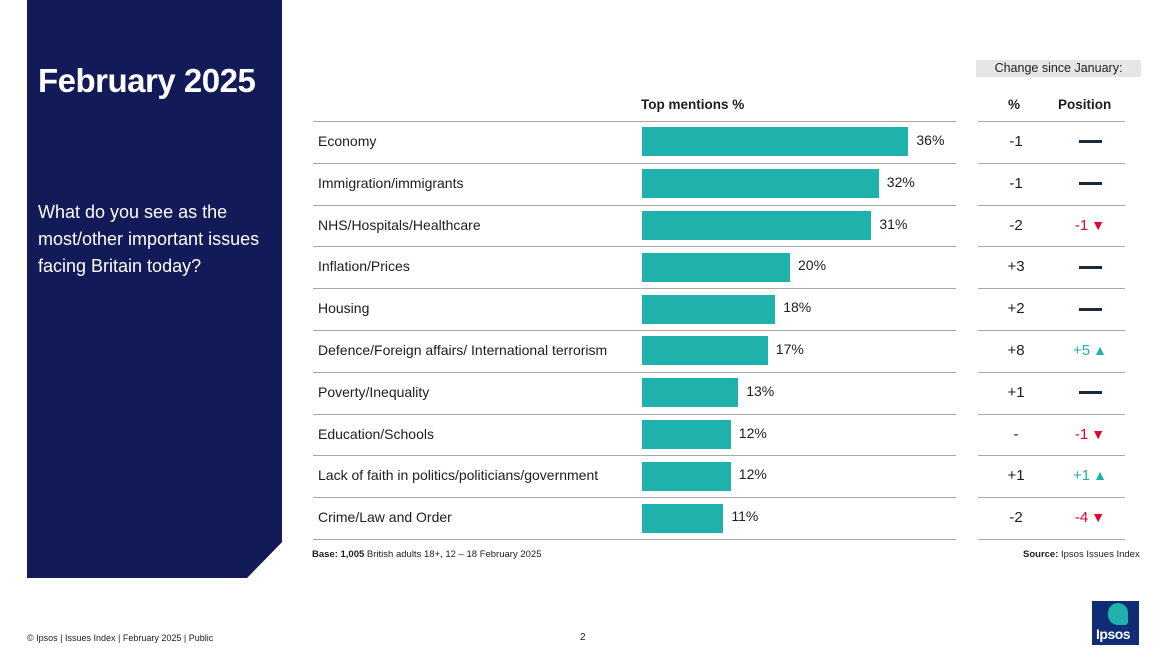  I want to click on issue-label: Poverty/Inequality, so click(374, 391).